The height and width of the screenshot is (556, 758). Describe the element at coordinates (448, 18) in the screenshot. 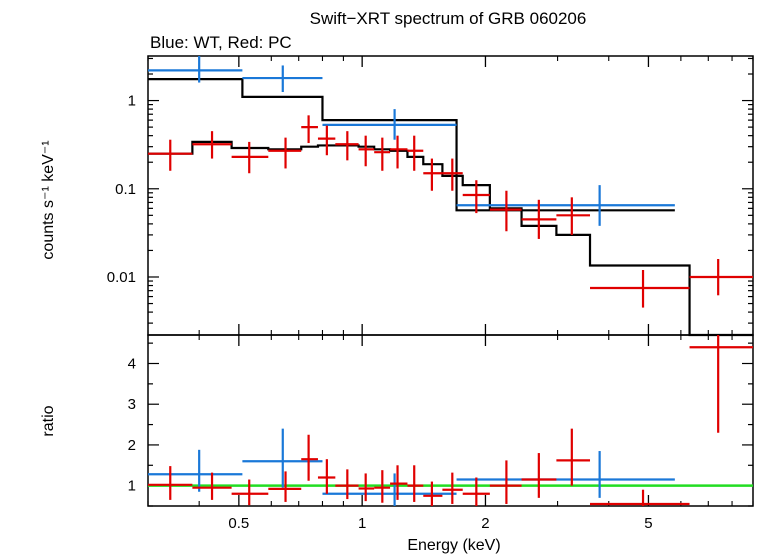

I see `chart-title: Swift−XRT spectrum of GRB 060206` at that location.